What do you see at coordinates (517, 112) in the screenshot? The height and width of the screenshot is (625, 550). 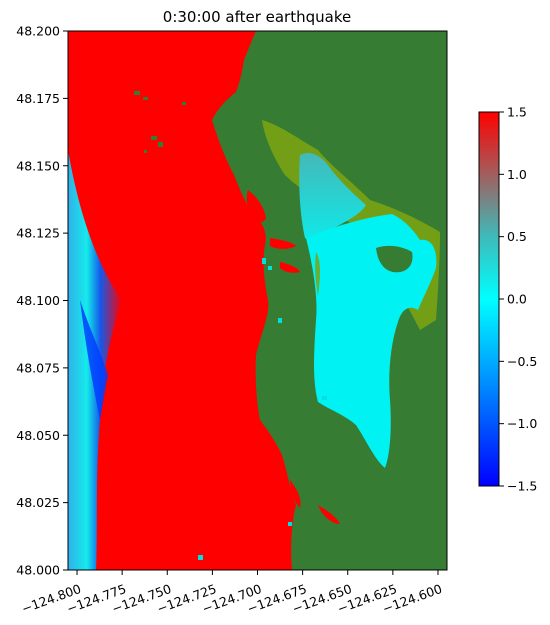 I see `colorbar-tick-label: 1.5` at bounding box center [517, 112].